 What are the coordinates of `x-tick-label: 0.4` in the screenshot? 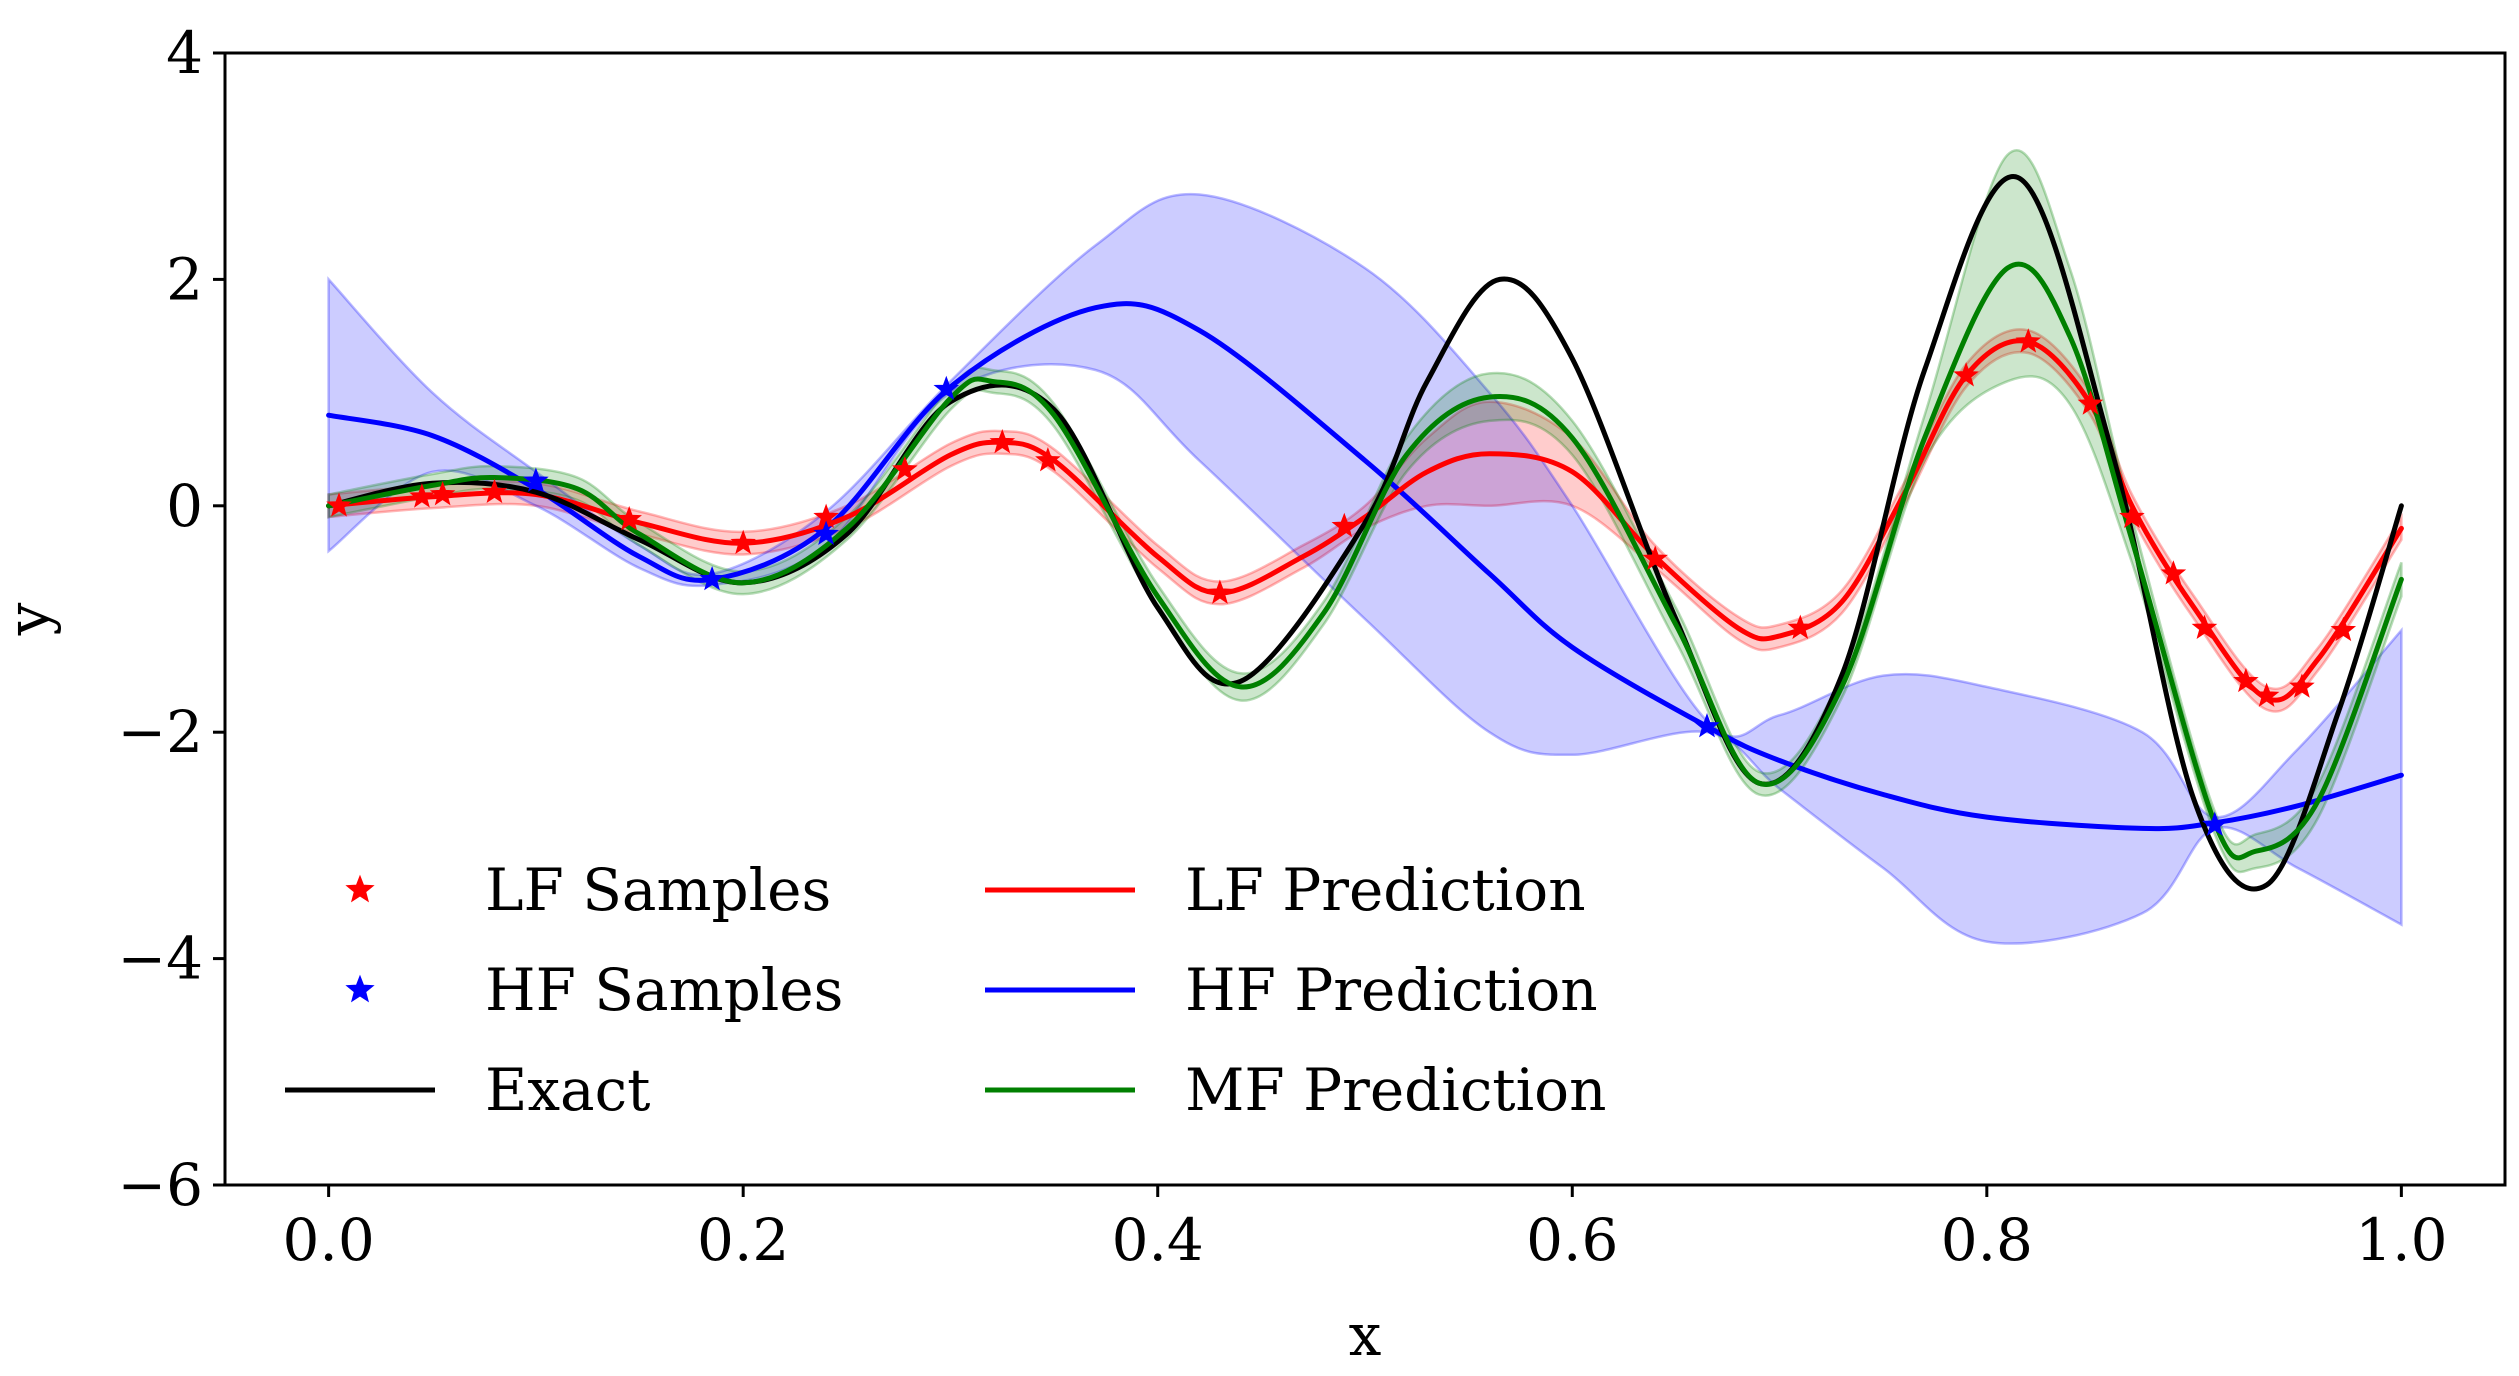 It's located at (1158, 1240).